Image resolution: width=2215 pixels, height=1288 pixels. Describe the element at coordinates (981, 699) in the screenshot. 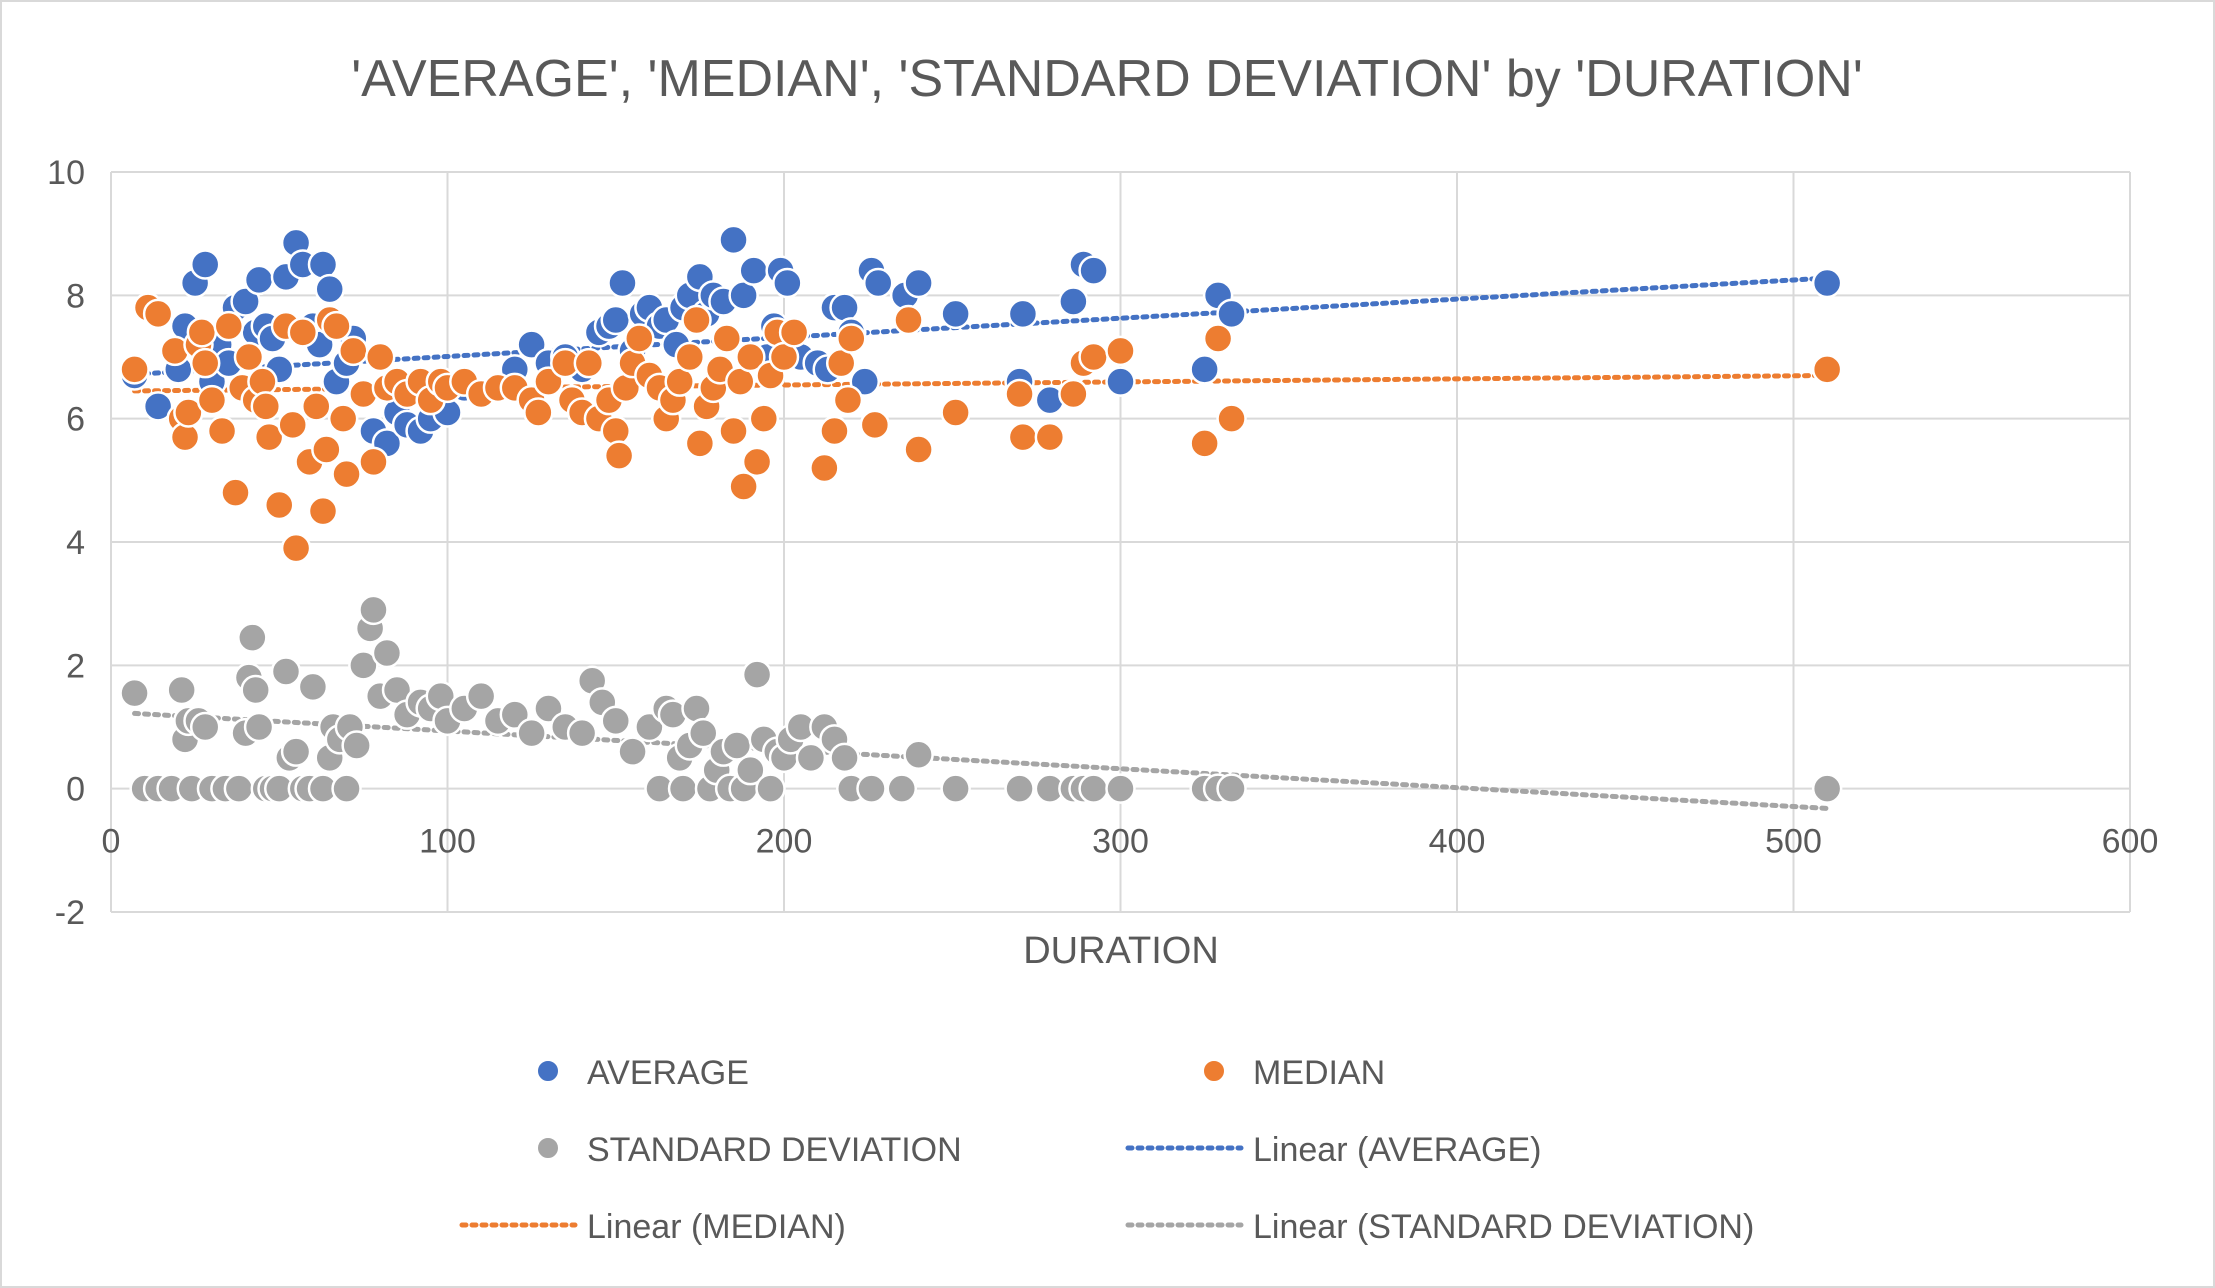

I see `series-standard-deviation` at that location.